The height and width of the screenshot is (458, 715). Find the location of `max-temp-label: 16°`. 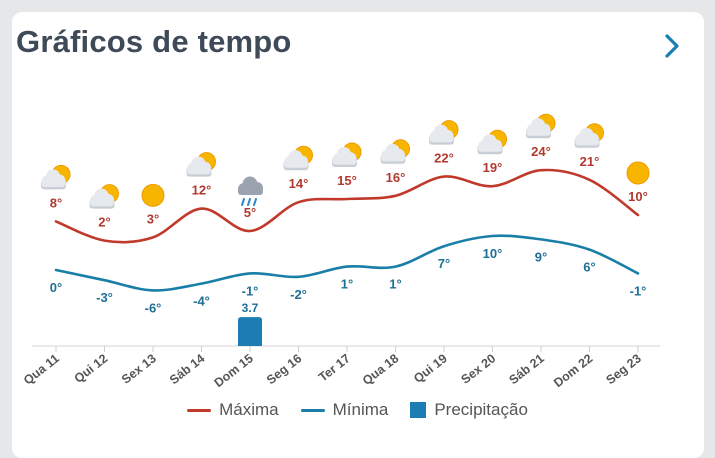

max-temp-label: 16° is located at coordinates (396, 177).